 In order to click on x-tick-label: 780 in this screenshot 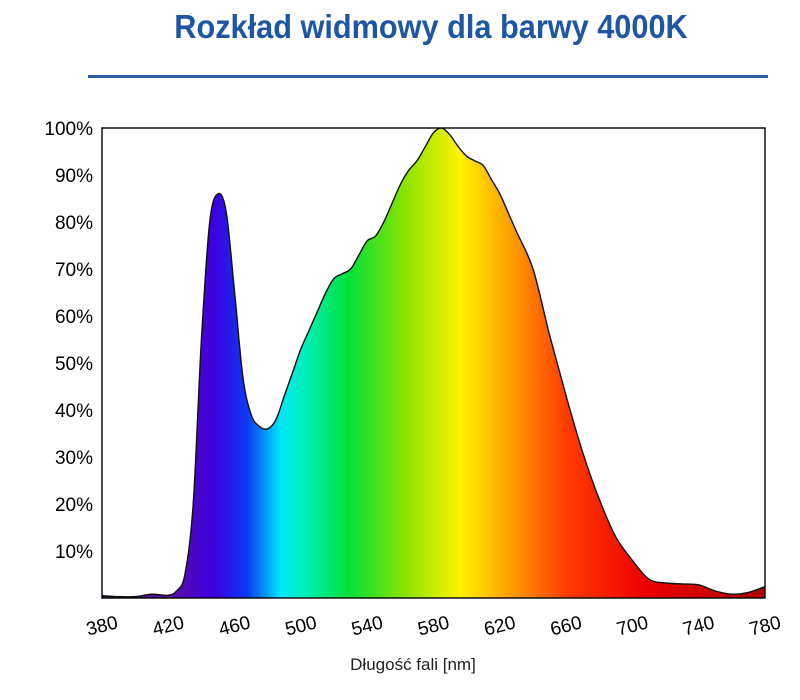, I will do `click(765, 626)`.